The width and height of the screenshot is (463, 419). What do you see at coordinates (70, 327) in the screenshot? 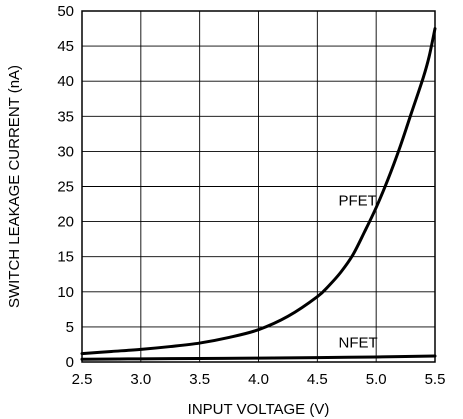
I see `y-tick-label: 5` at bounding box center [70, 327].